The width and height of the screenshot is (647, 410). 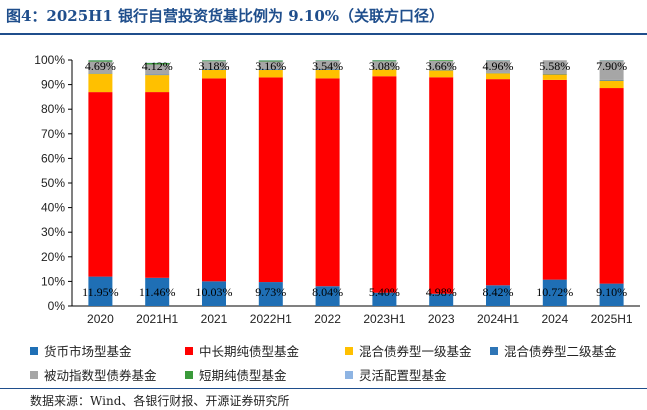 What do you see at coordinates (554, 319) in the screenshot?
I see `x-tick-label: 2024` at bounding box center [554, 319].